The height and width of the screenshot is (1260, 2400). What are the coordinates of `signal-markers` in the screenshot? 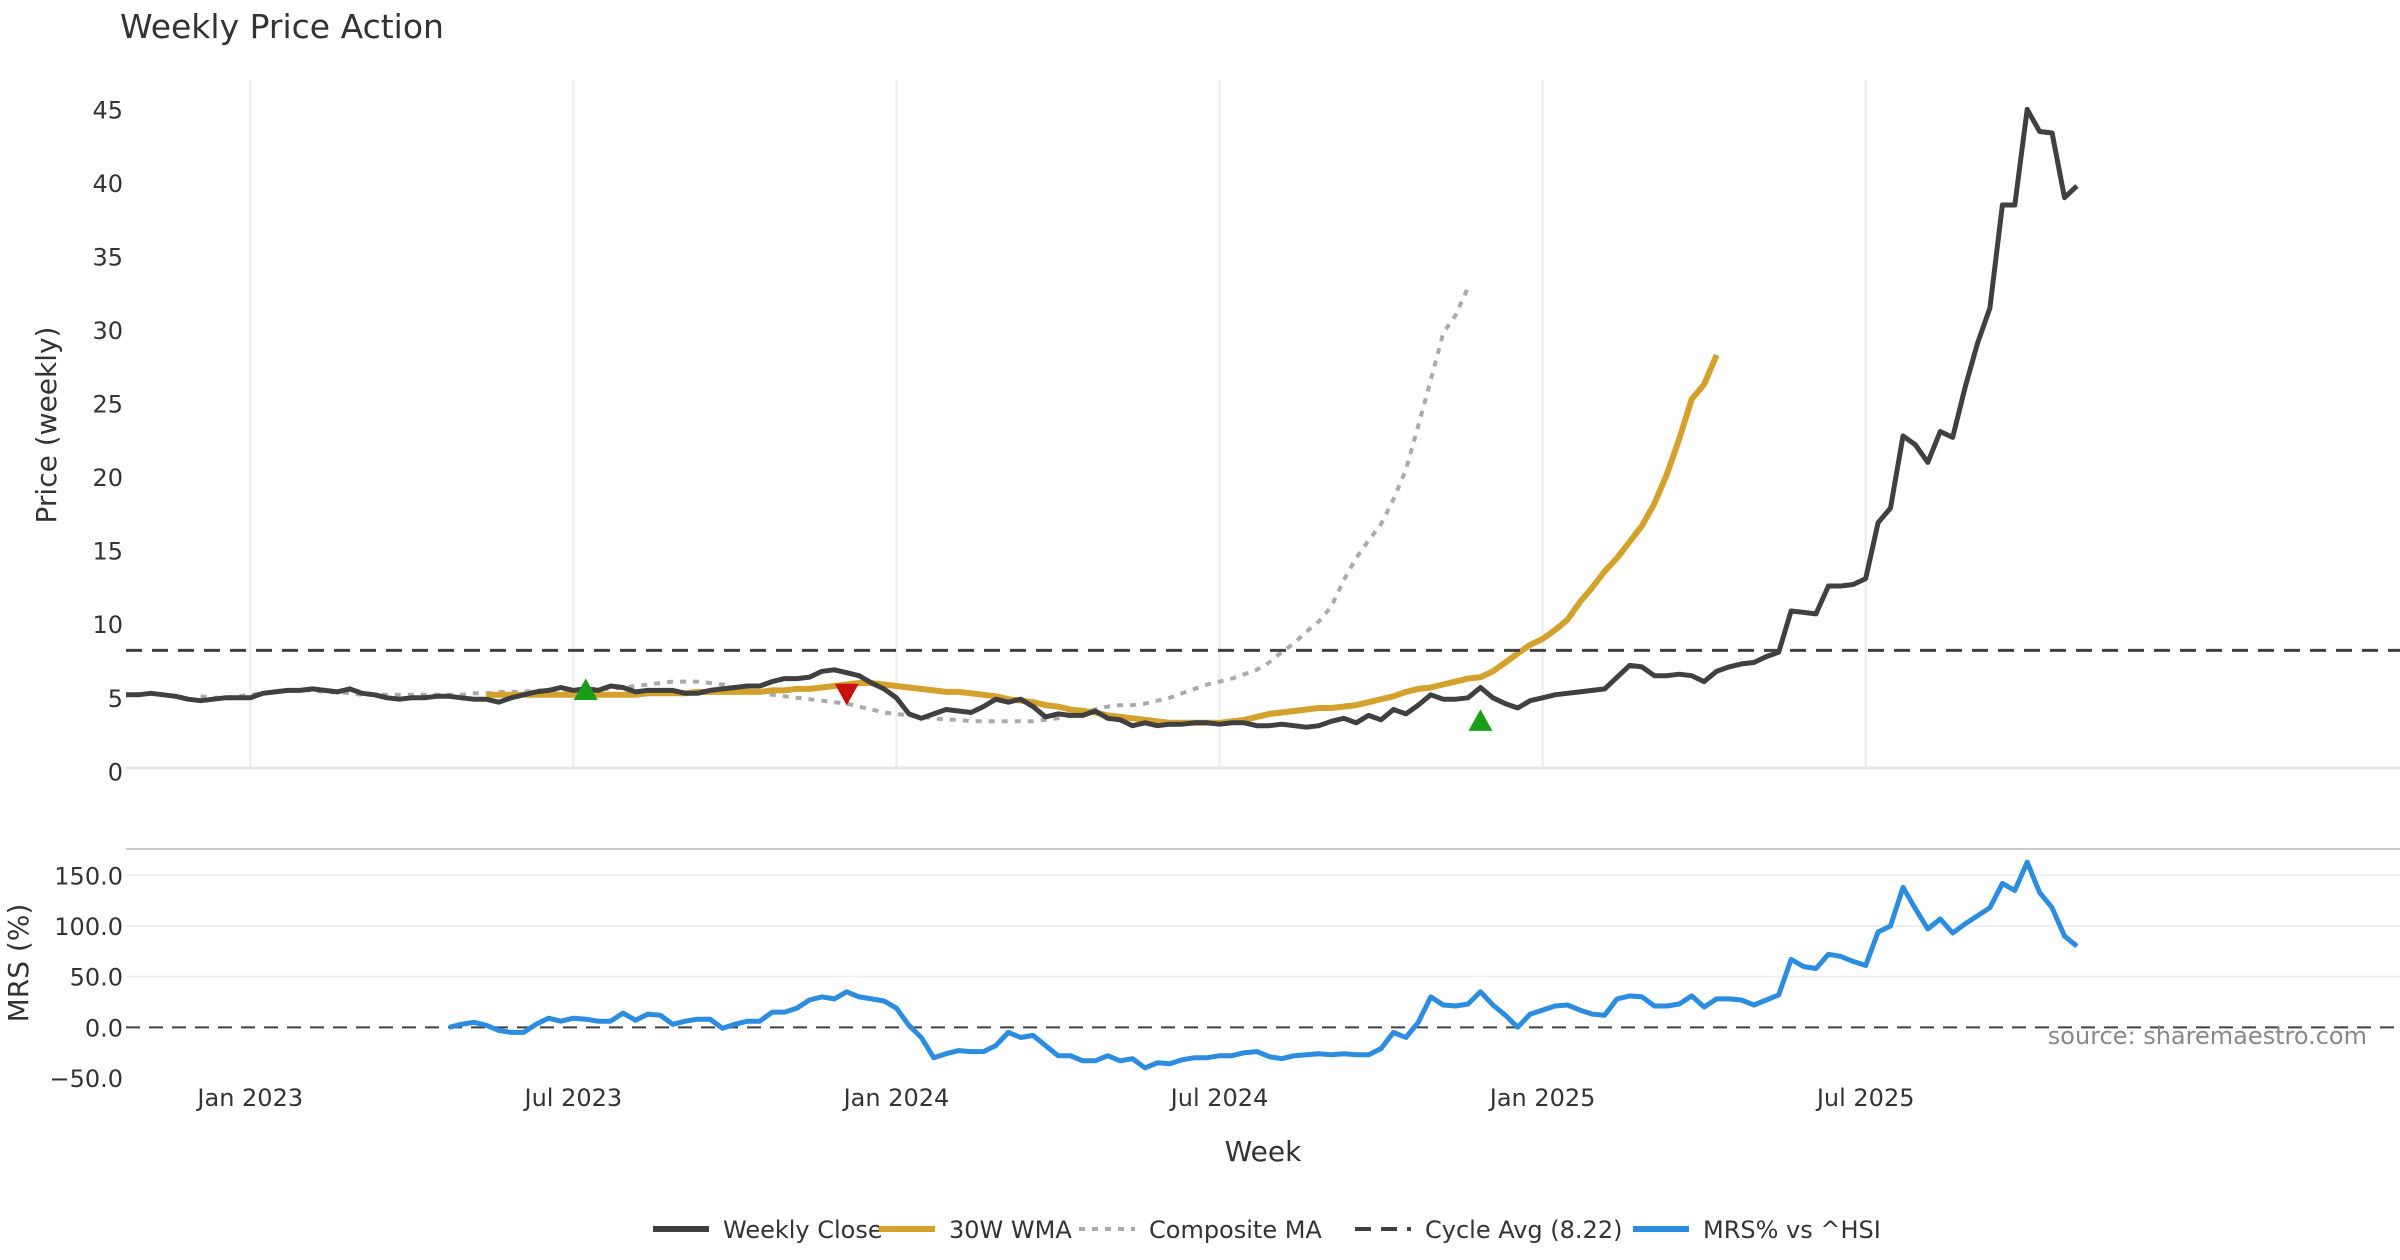 It's located at (1033, 704).